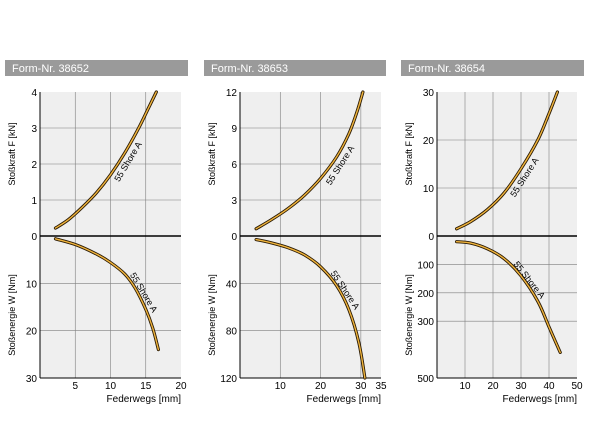 Image resolution: width=595 pixels, height=446 pixels. Describe the element at coordinates (577, 386) in the screenshot. I see `x-tick-label: 50` at that location.